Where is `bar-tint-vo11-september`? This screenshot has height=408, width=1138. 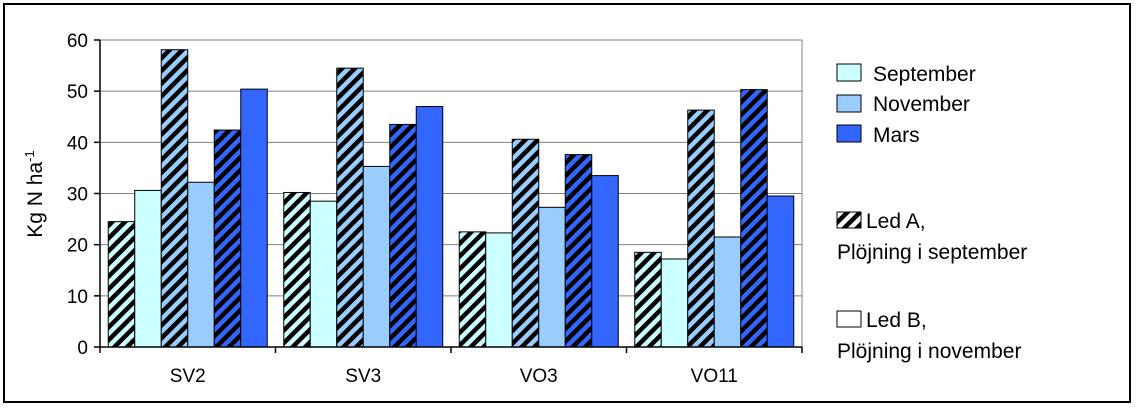
bar-tint-vo11-september is located at coordinates (648, 299).